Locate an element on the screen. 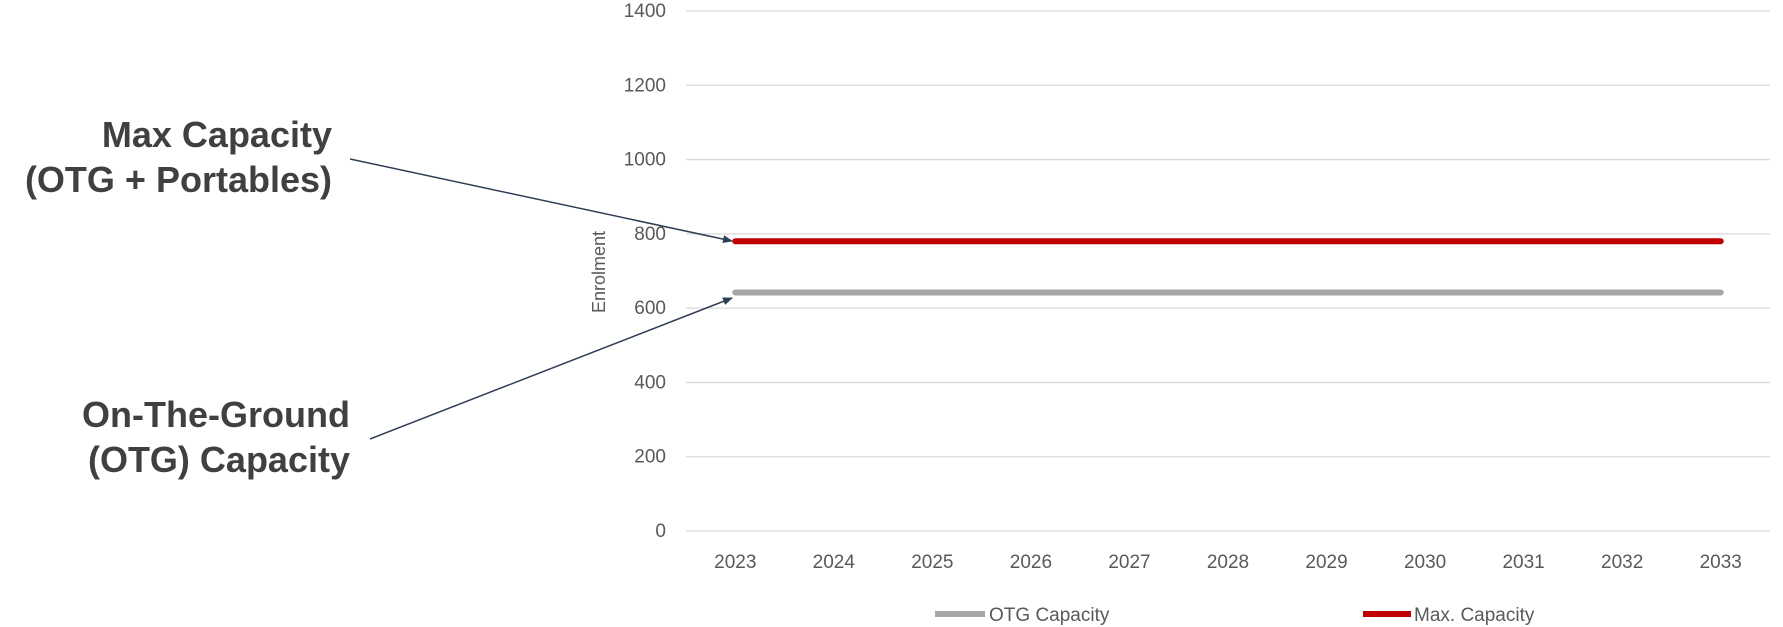  y-tick-label: 1200 is located at coordinates (645, 85).